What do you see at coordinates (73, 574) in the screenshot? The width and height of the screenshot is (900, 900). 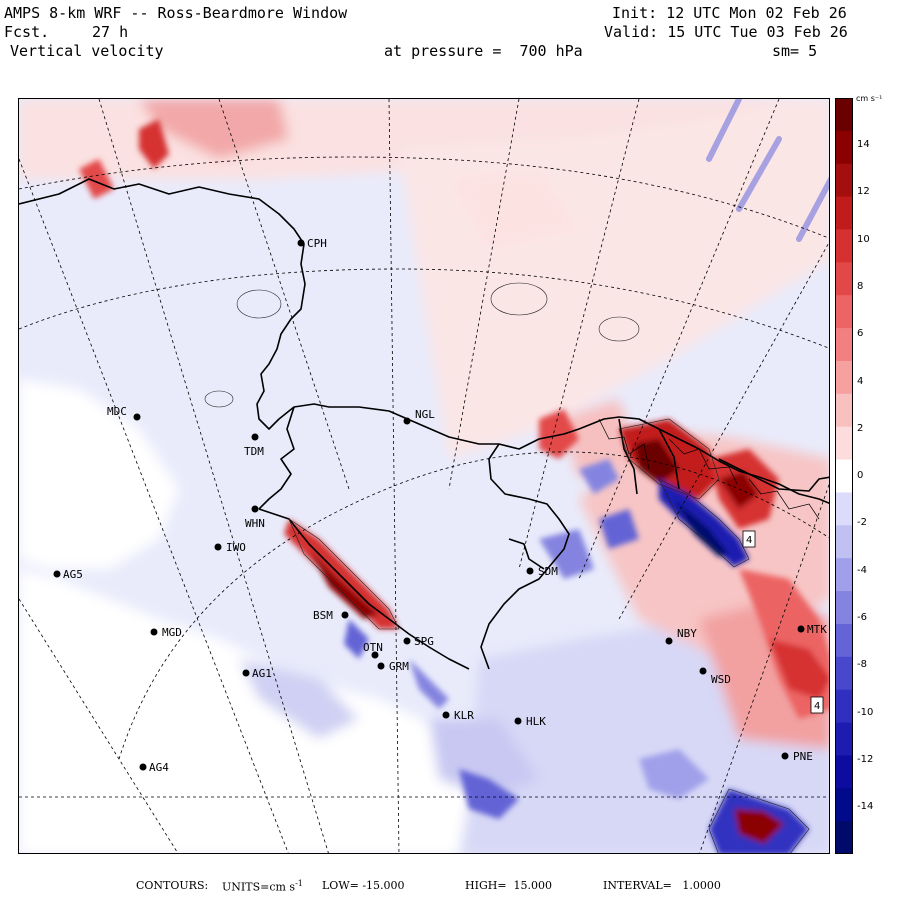 I see `svg-text: AG5` at bounding box center [73, 574].